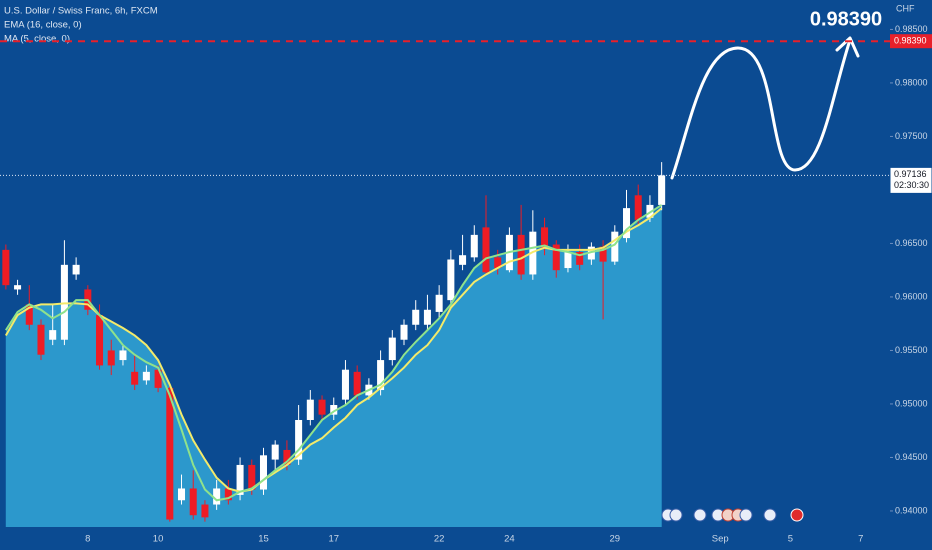  What do you see at coordinates (333, 539) in the screenshot?
I see `x-tick-label: 17` at bounding box center [333, 539].